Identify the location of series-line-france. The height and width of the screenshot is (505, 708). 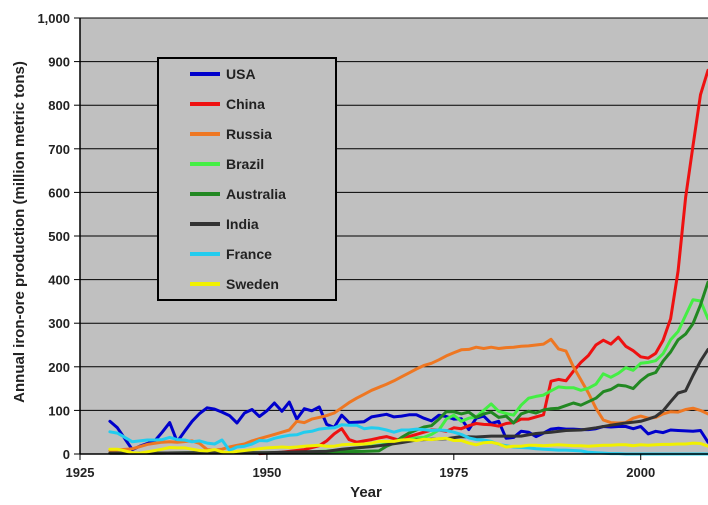
(408, 439).